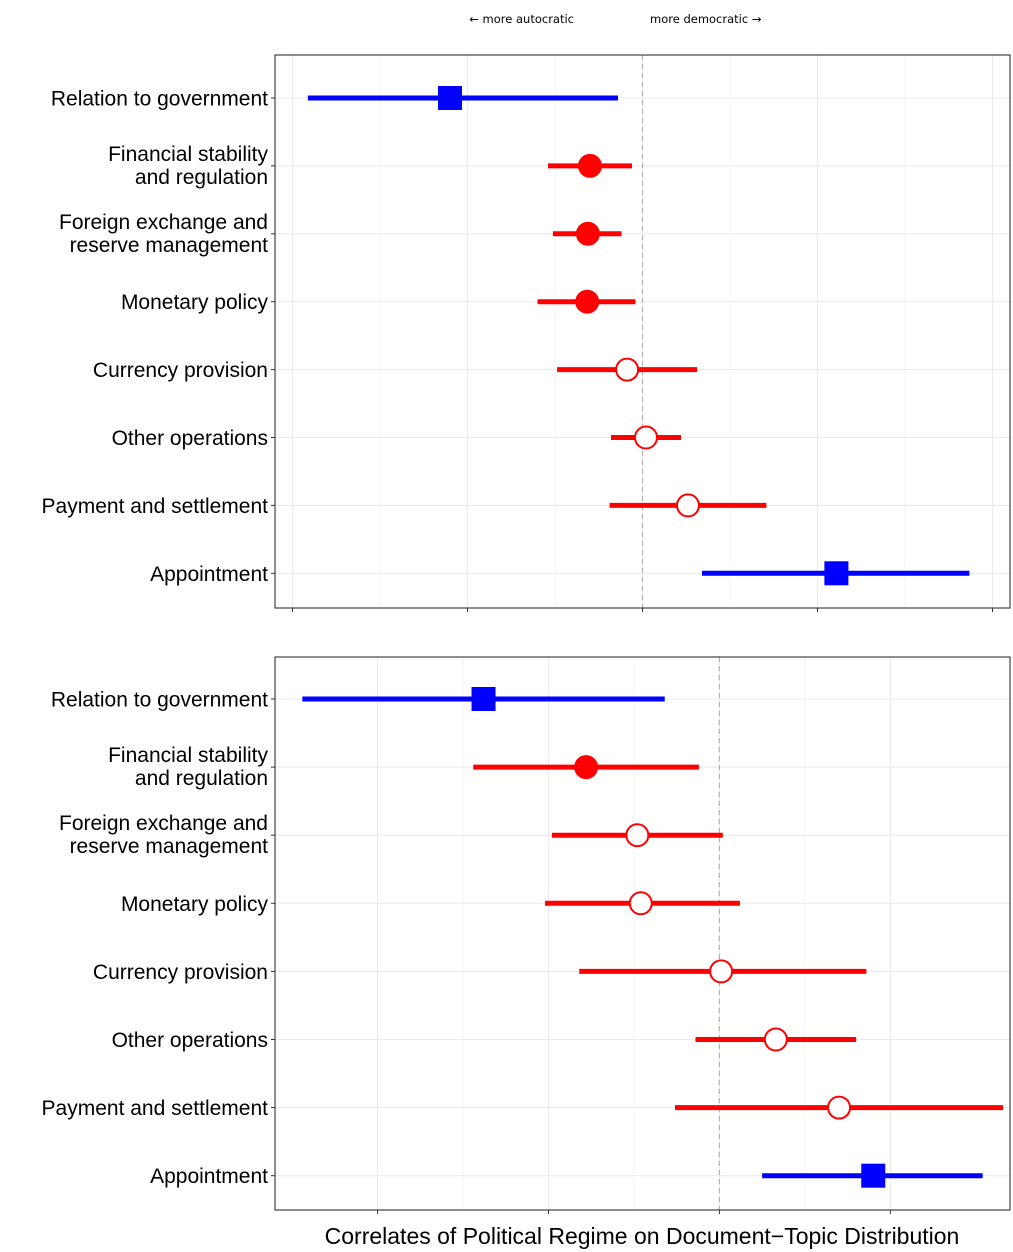 The image size is (1013, 1252). Describe the element at coordinates (706, 19) in the screenshot. I see `democratic-direction-note: more democratic →` at that location.